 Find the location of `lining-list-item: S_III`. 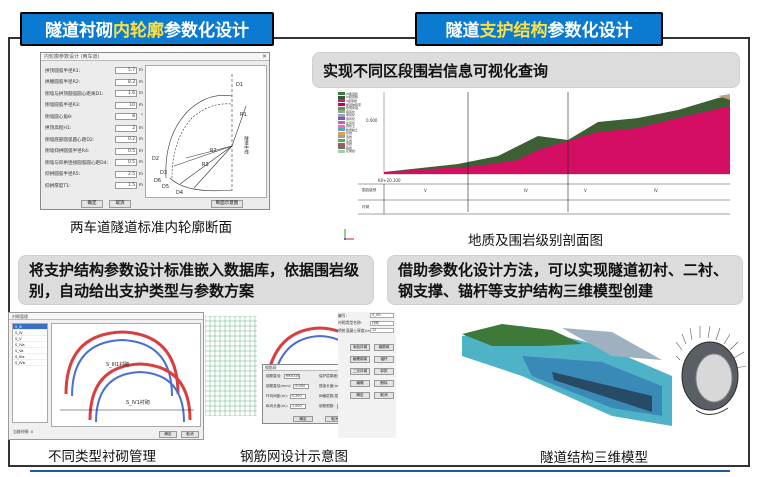

lining-list-item: S_III is located at coordinates (30, 327).